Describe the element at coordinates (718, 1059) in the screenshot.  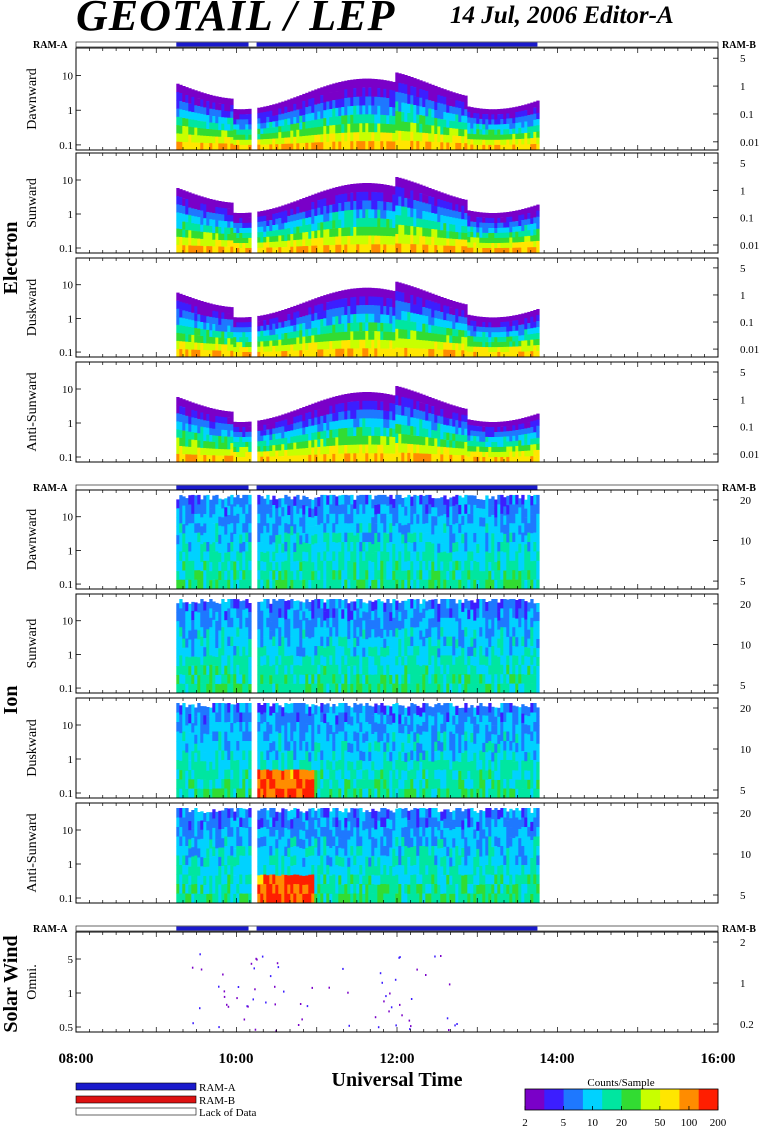
I see `x-tick-label: 16:00` at that location.